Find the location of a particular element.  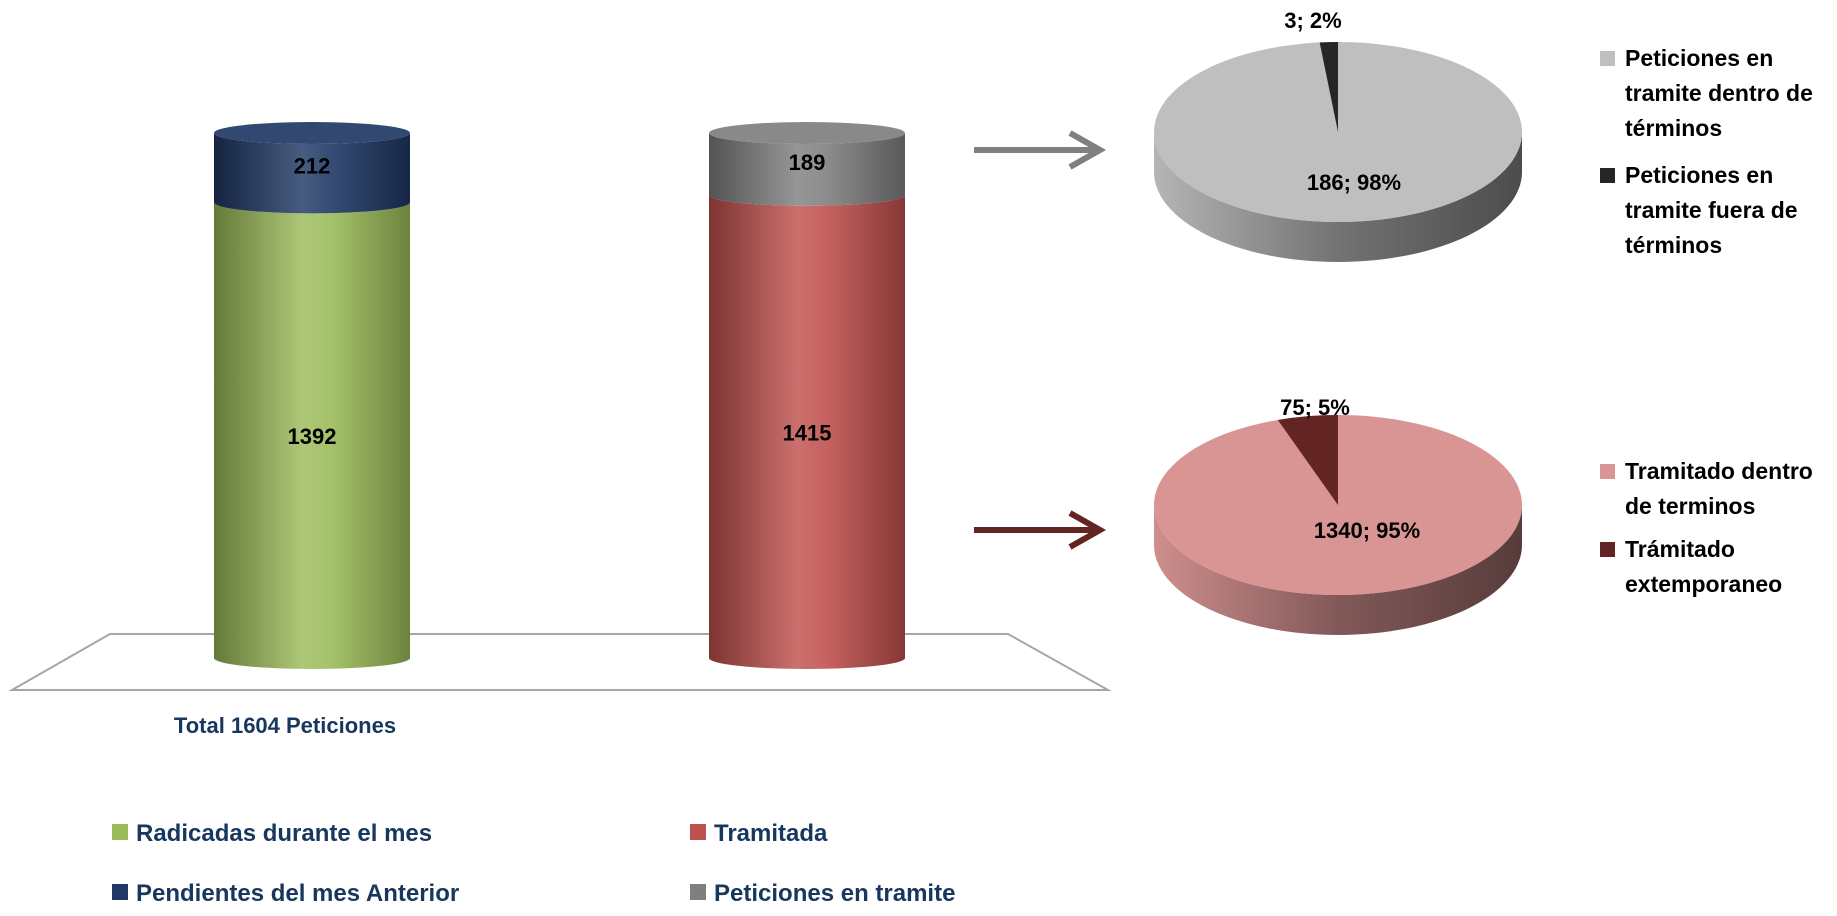

pie-legend-item: Peticiones en tramite dentro de términos is located at coordinates (1706, 93).